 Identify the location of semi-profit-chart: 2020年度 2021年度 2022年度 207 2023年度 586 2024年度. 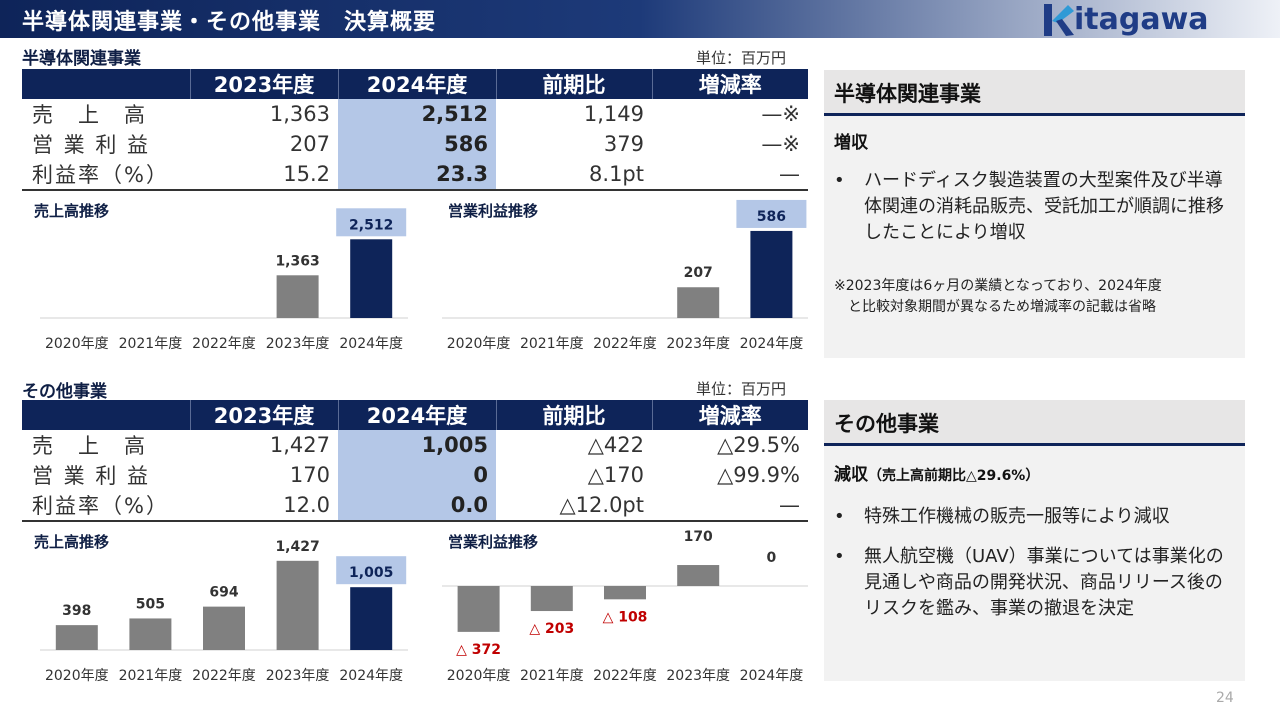
(625, 275).